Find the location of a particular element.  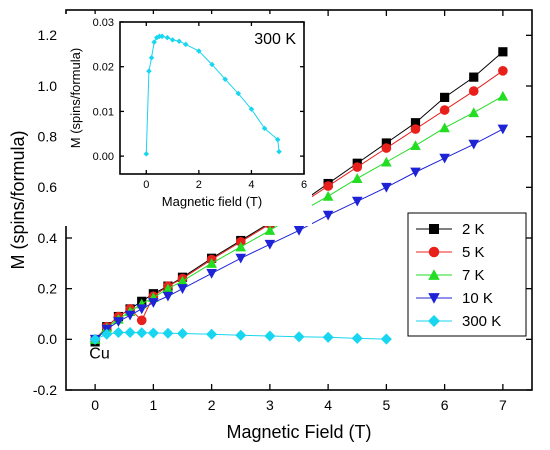

main-y-tick-label: 0.8 is located at coordinates (48, 137).